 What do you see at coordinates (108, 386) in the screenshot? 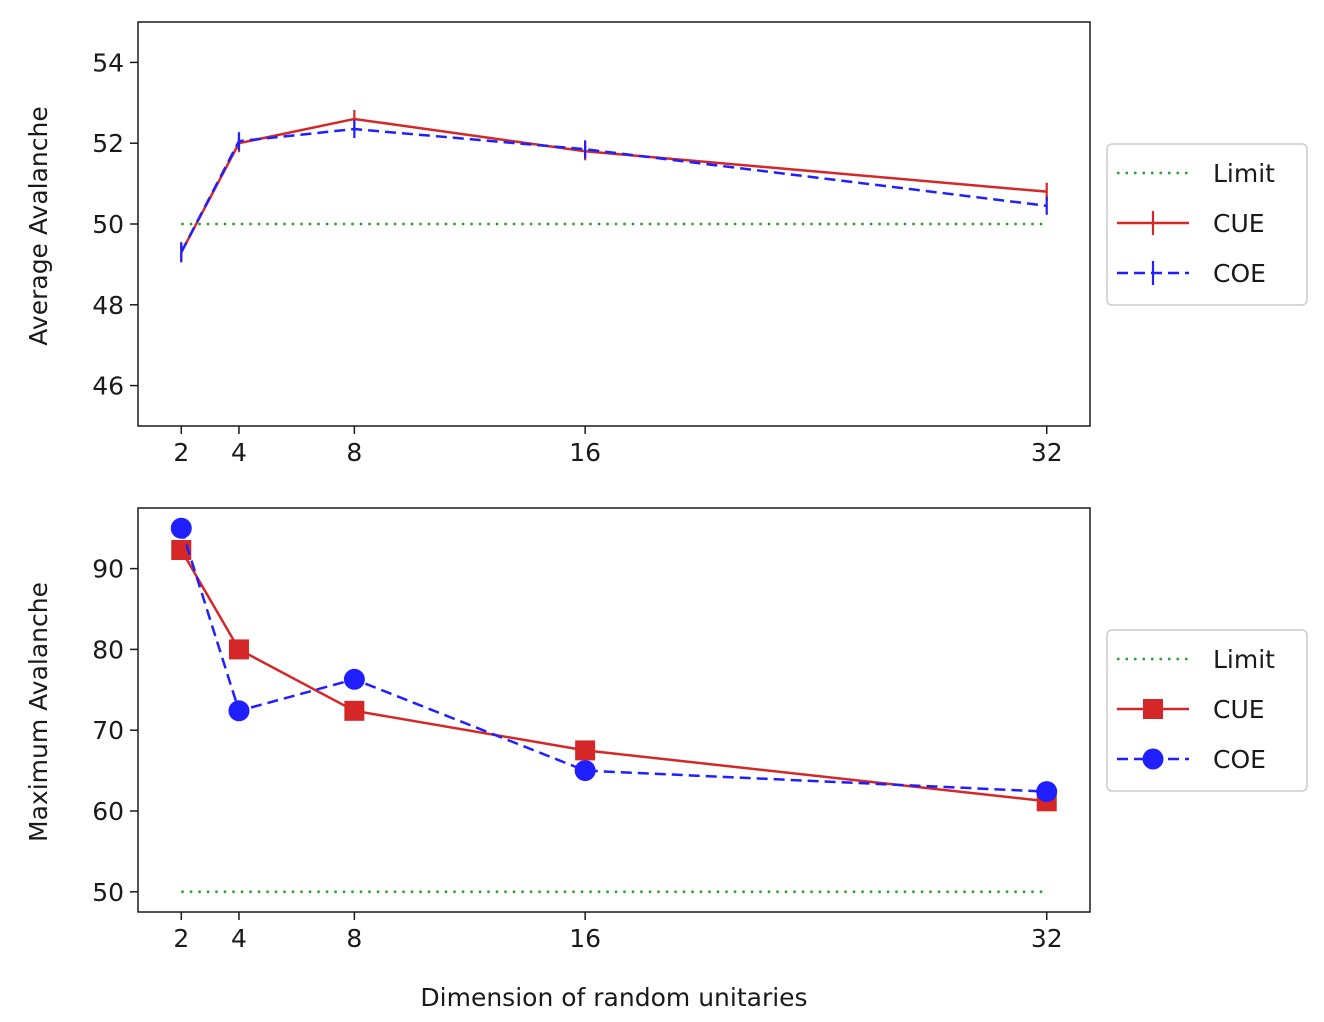
I see `y-tick-label: 46` at bounding box center [108, 386].